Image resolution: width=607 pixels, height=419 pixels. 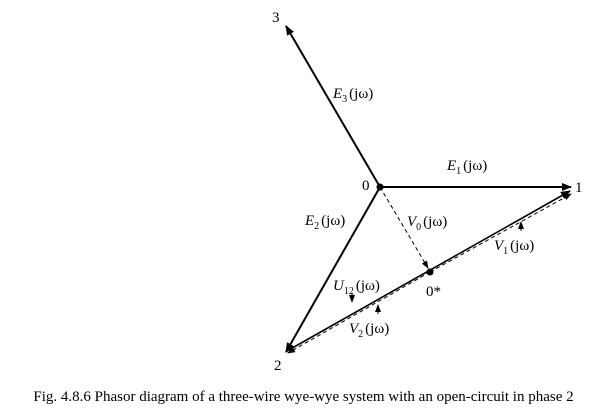 What do you see at coordinates (369, 330) in the screenshot?
I see `label-v2: V2 (jω)` at bounding box center [369, 330].